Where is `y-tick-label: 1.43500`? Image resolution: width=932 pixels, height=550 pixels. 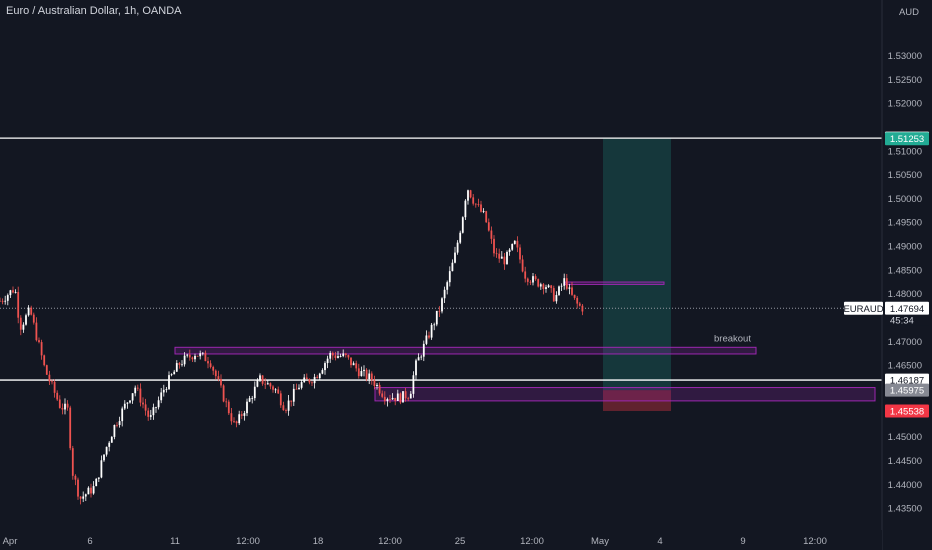
y-tick-label: 1.43500 is located at coordinates (905, 509).